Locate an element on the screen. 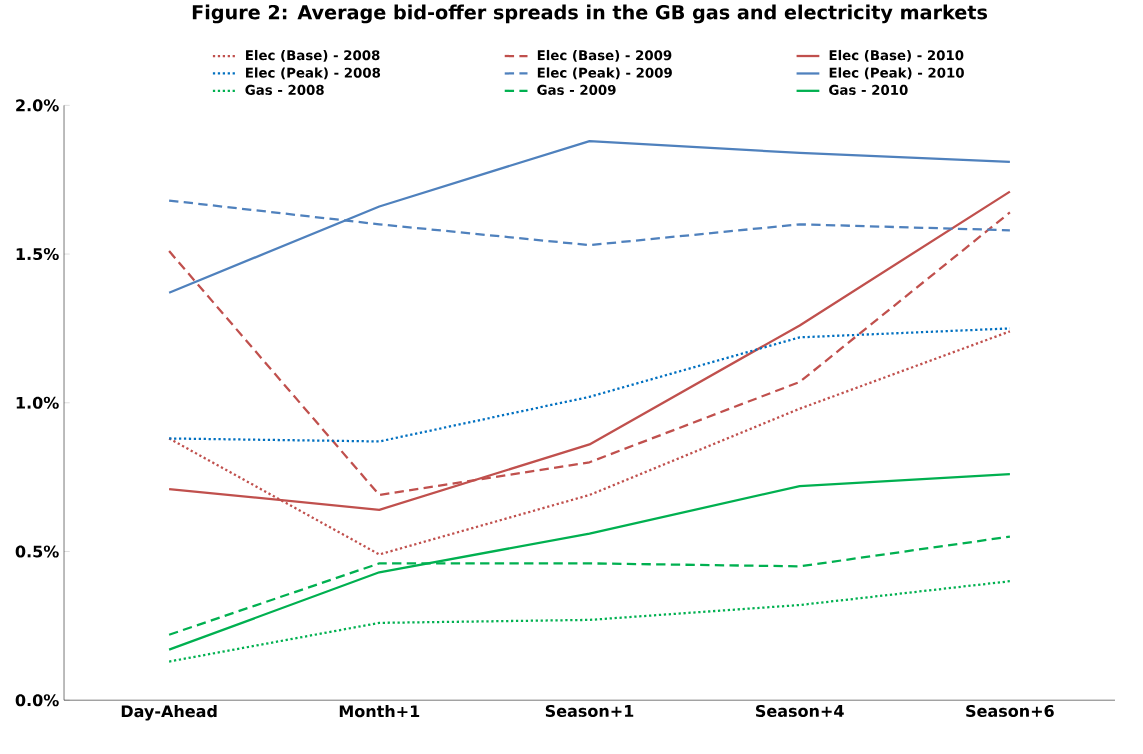  legend-label: Elec (Base) - 2008 is located at coordinates (313, 56).